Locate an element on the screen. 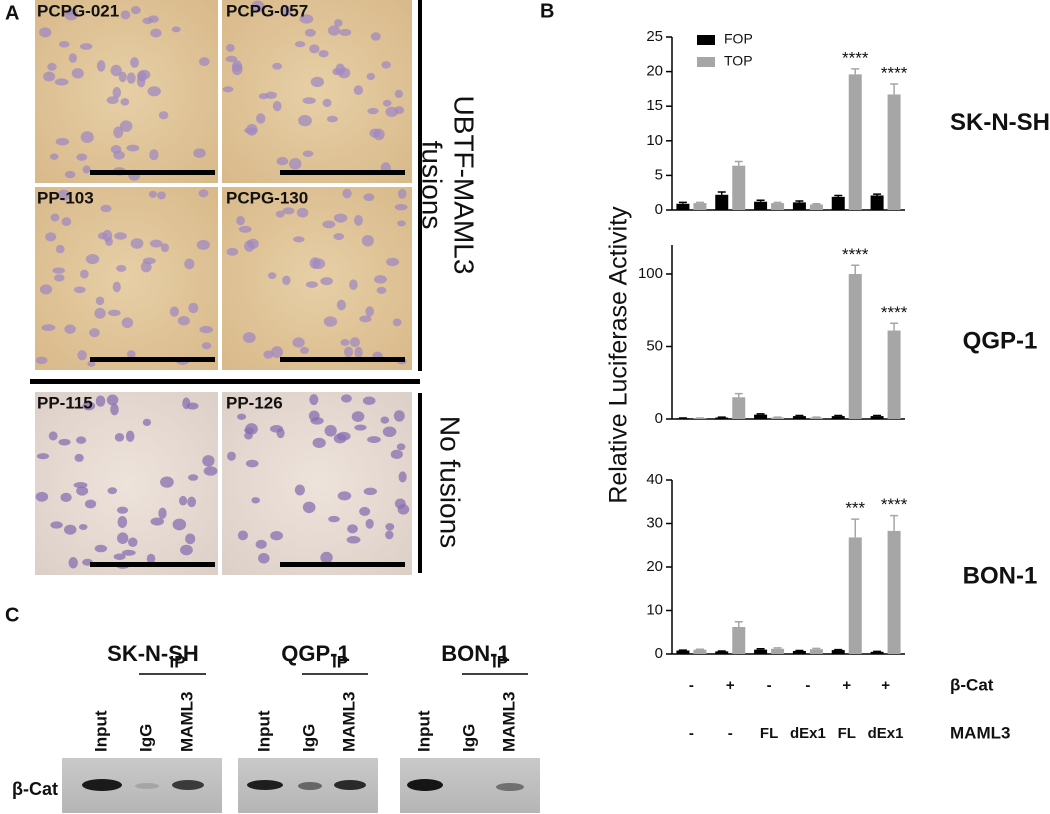 The height and width of the screenshot is (814, 1050). condition-value: dEx1 is located at coordinates (886, 733).